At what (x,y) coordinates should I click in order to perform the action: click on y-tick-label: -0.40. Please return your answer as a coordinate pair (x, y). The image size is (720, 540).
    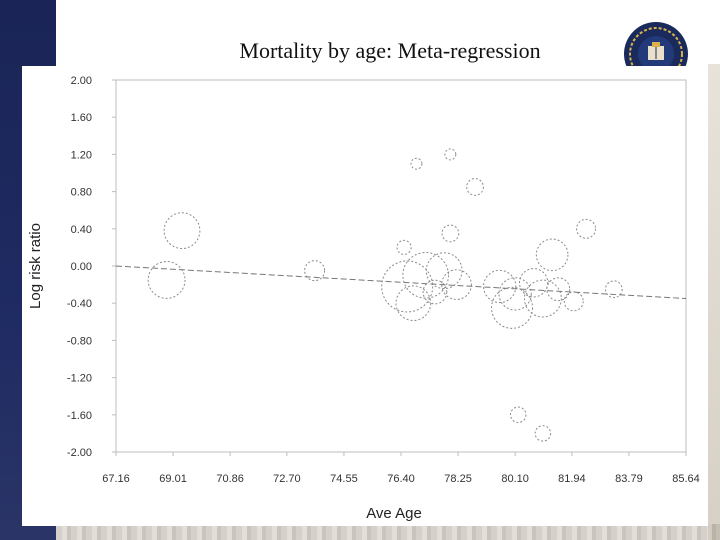
    Looking at the image, I should click on (79, 304).